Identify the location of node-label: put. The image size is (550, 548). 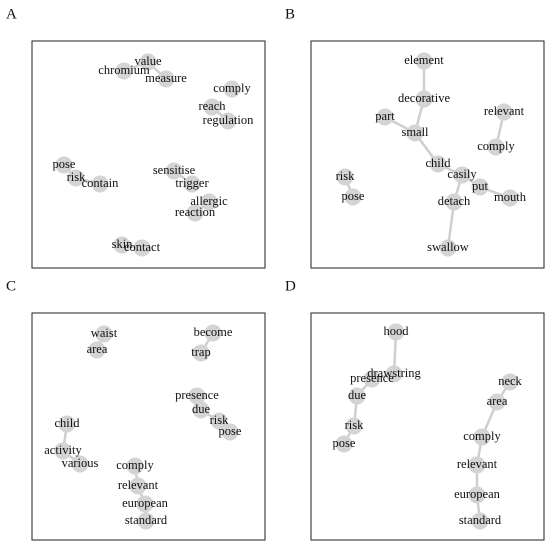
(480, 186).